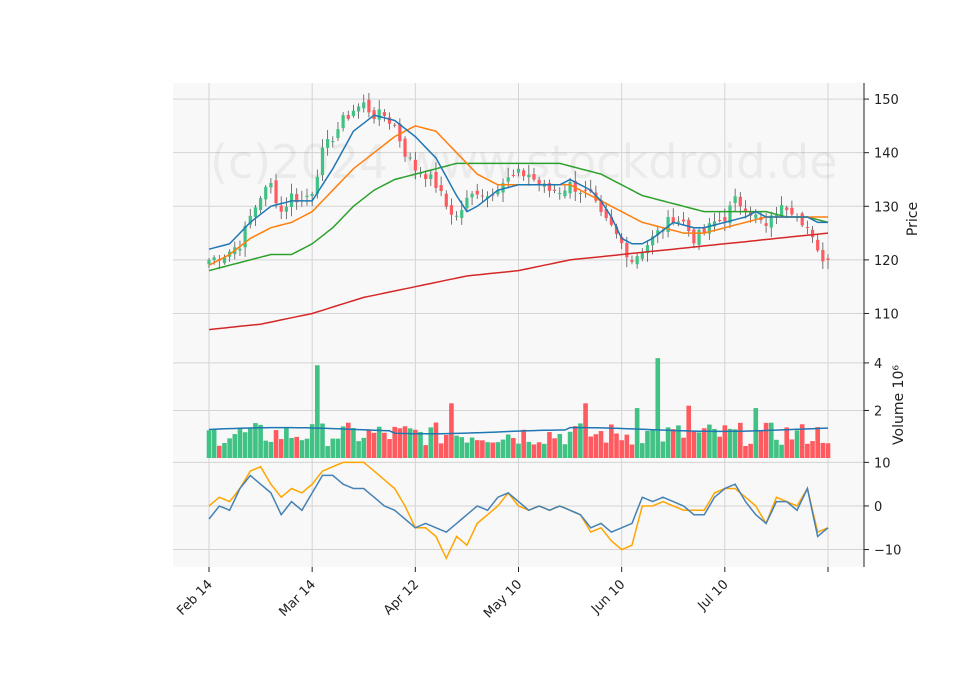 Image resolution: width=960 pixels, height=690 pixels. I want to click on oscillator-lines, so click(518, 511).